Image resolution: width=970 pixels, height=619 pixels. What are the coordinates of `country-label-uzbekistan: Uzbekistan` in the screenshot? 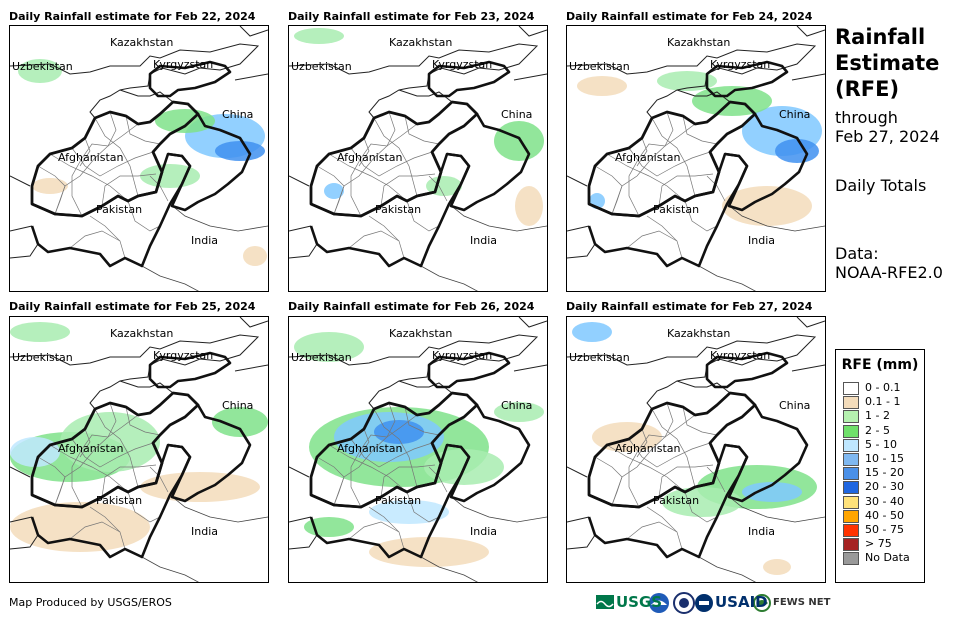 It's located at (42, 357).